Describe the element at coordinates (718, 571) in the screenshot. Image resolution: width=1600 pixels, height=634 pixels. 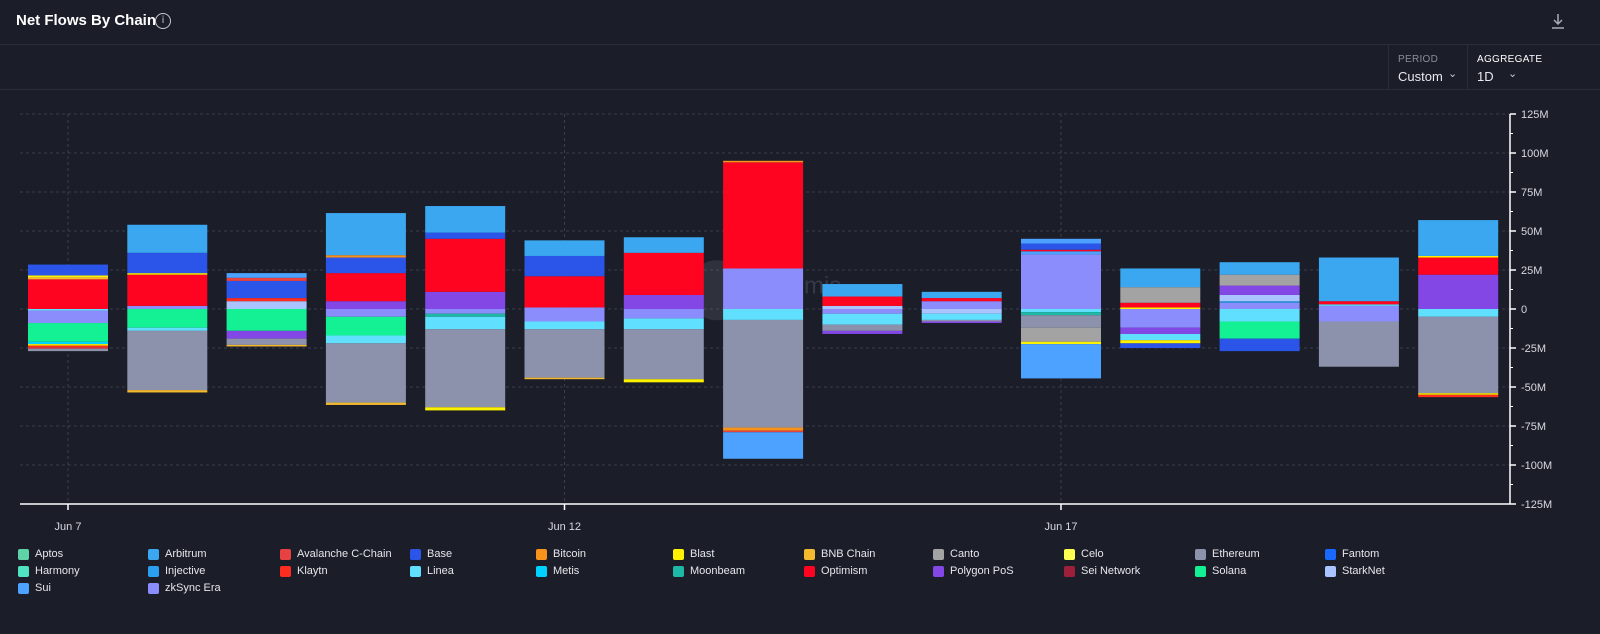
I see `legend-label: Moonbeam` at that location.